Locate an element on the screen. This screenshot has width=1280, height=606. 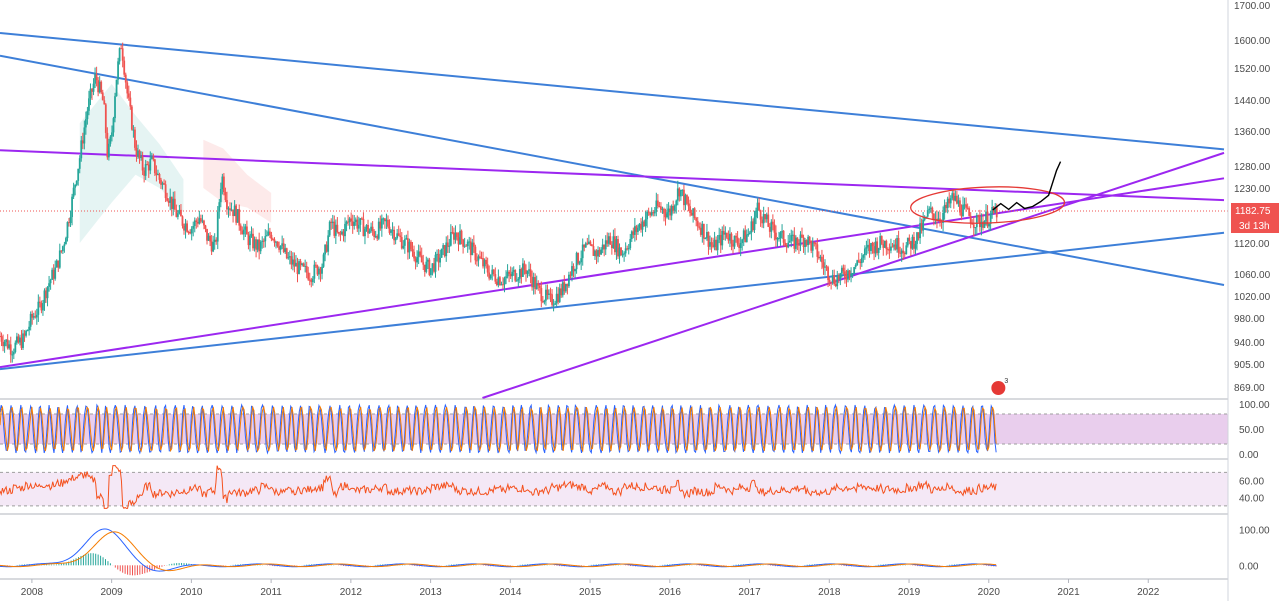
rsi-pane: 60.00 40.00 is located at coordinates (632, 487).